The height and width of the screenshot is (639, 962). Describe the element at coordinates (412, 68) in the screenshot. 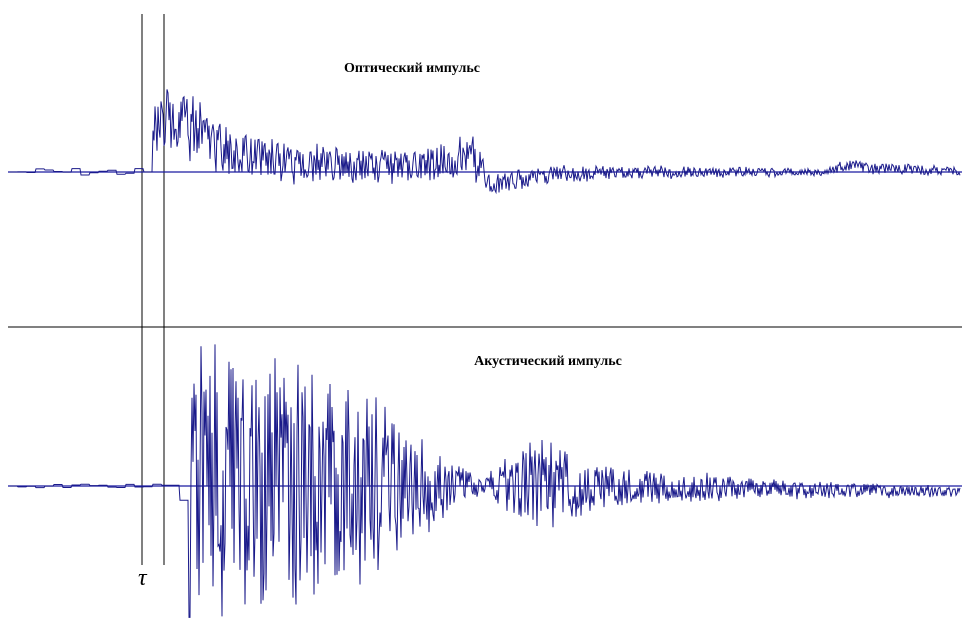

I see `optical-title: Оптический импульс` at that location.